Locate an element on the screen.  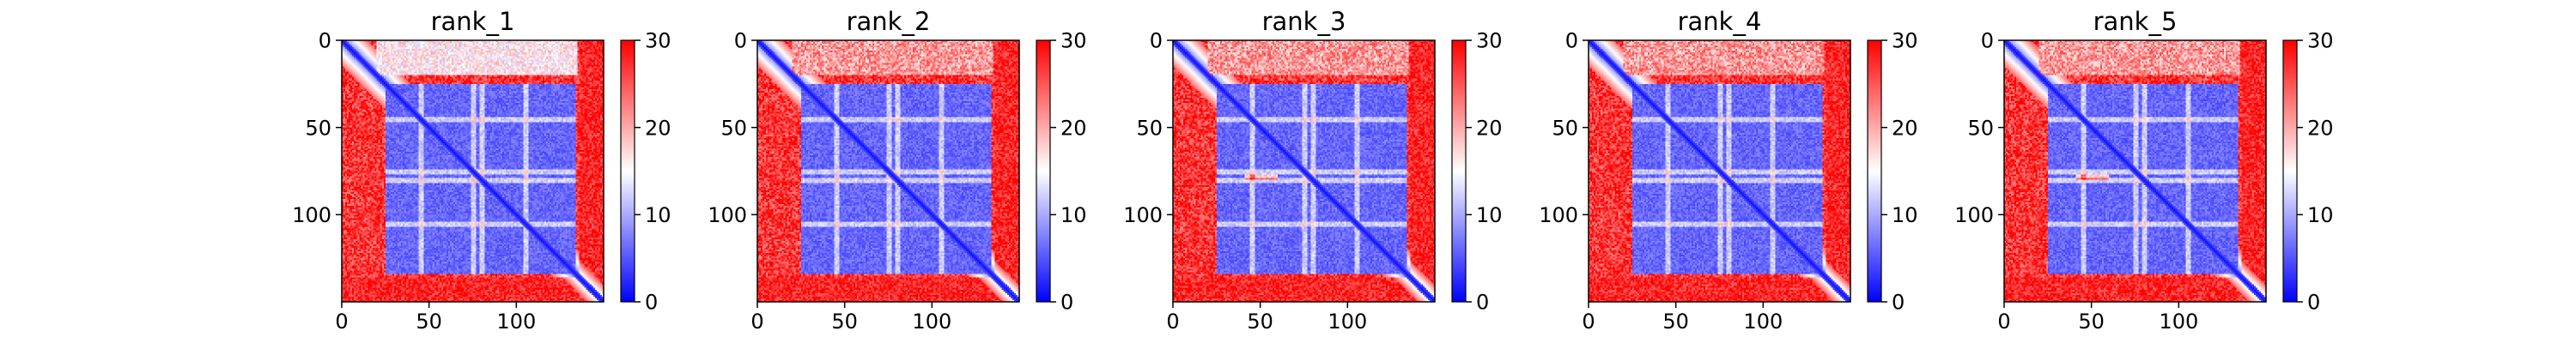
heatmap-panel-1: rank_1 0 50 100 0 50 100 0 10 20 30 is located at coordinates (481, 171).